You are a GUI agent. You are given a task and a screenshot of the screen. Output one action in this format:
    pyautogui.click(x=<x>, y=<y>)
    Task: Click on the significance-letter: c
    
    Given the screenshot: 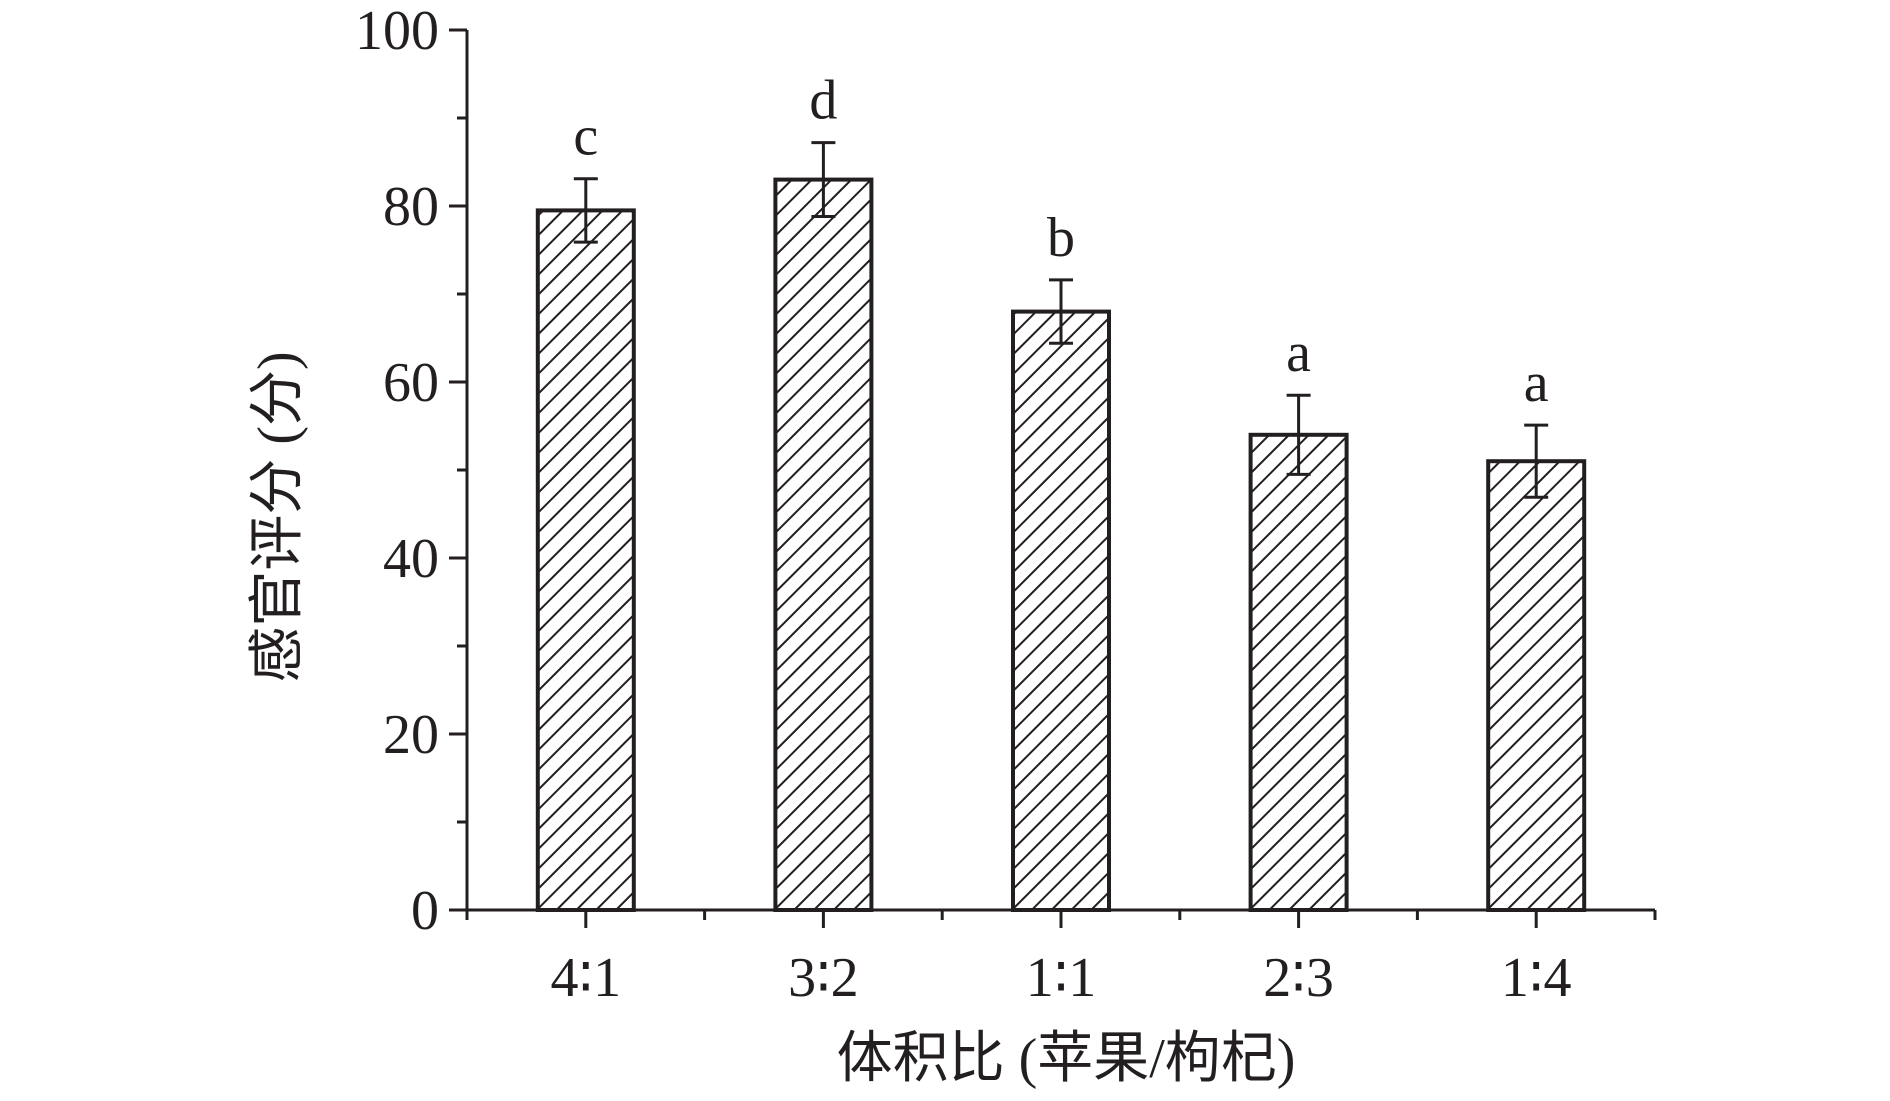 What is the action you would take?
    pyautogui.click(x=585, y=137)
    